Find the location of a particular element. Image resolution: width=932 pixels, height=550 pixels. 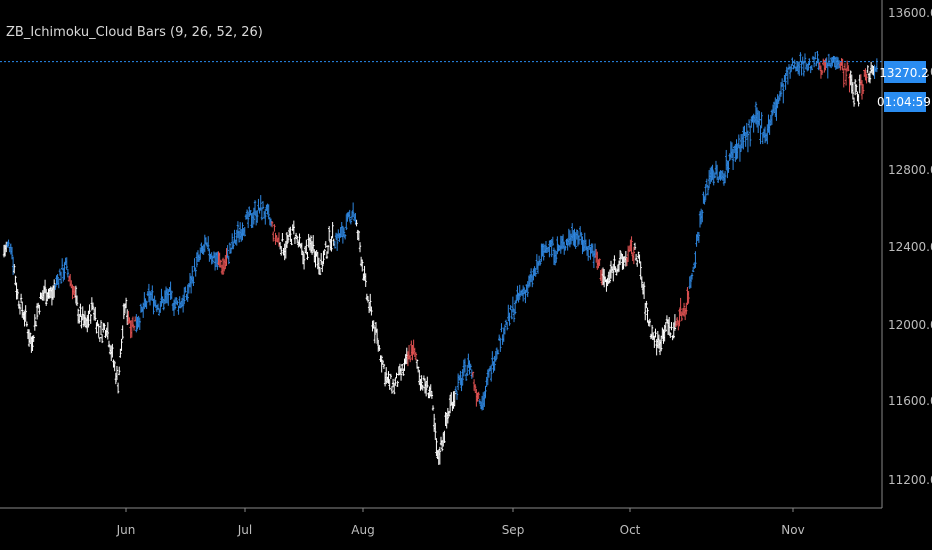

price-tick-label: 11200.0 is located at coordinates (910, 480).